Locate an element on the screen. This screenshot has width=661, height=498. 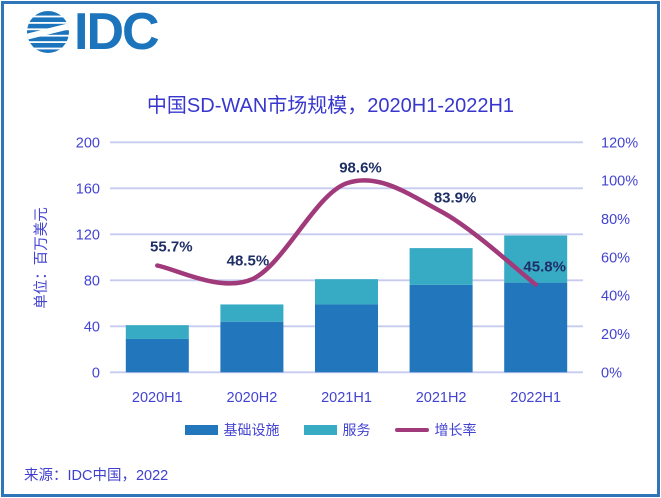
growth-data-label: 48.5% is located at coordinates (248, 260).